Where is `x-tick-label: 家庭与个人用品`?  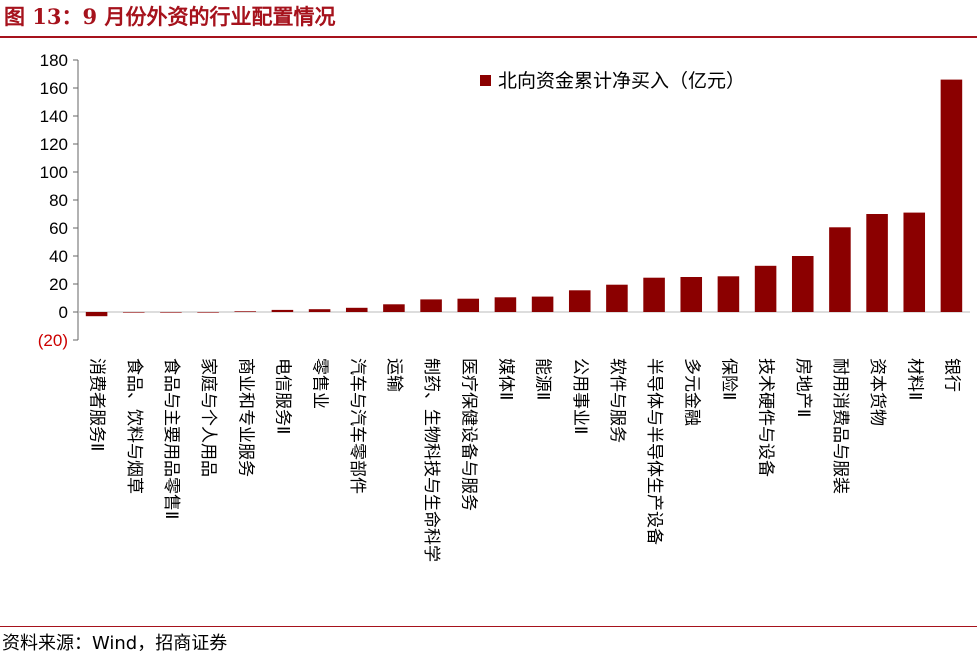
x-tick-label: 家庭与个人用品 is located at coordinates (208, 417).